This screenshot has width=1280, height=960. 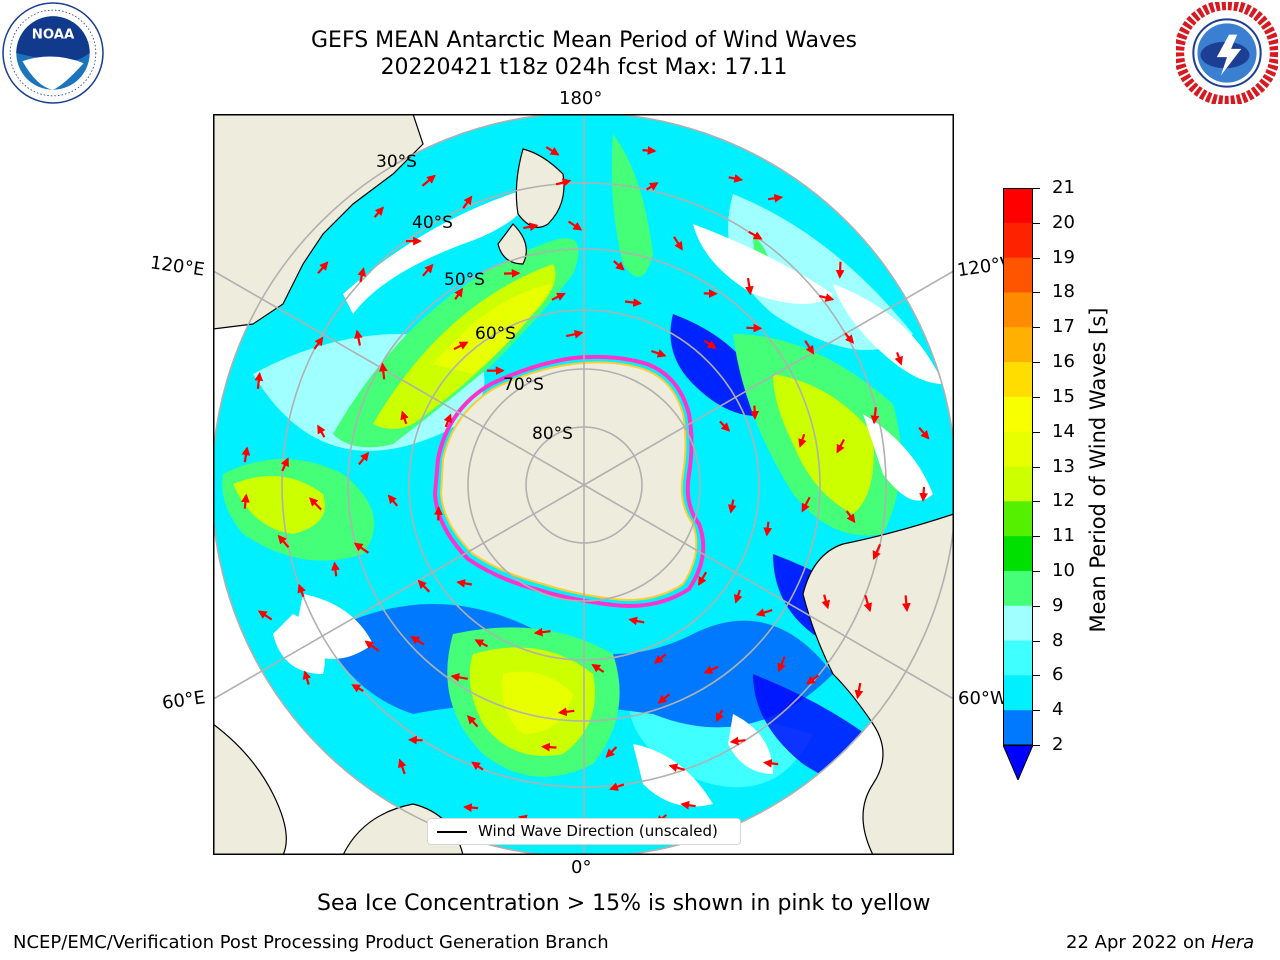 I want to click on colorbar-tick-label: 9, so click(x=1058, y=605).